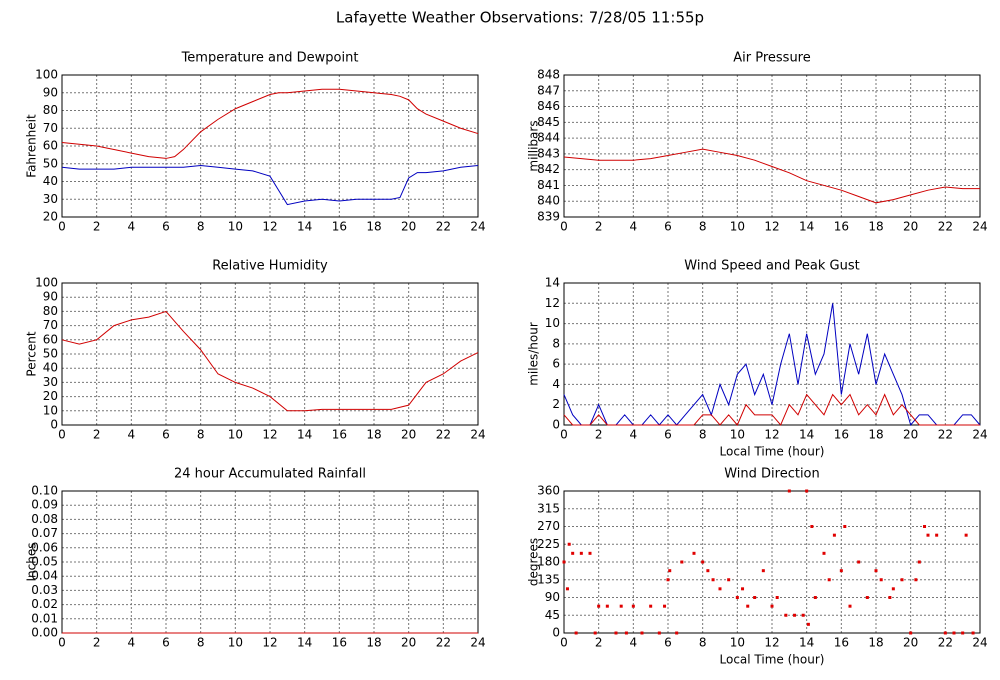  I want to click on y-tick-label: 841, so click(548, 185).